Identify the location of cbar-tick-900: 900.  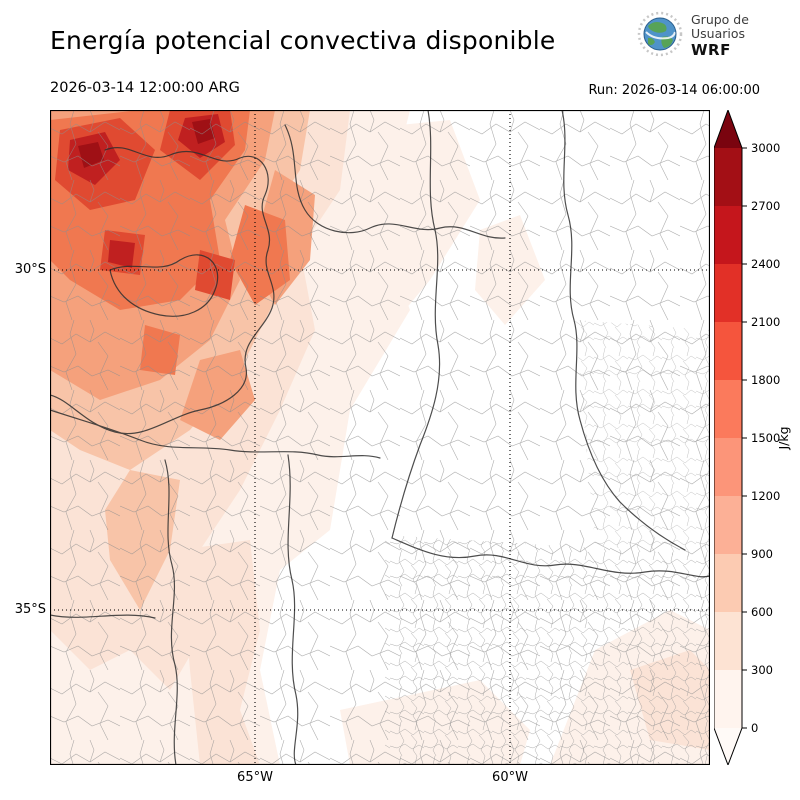
(762, 554).